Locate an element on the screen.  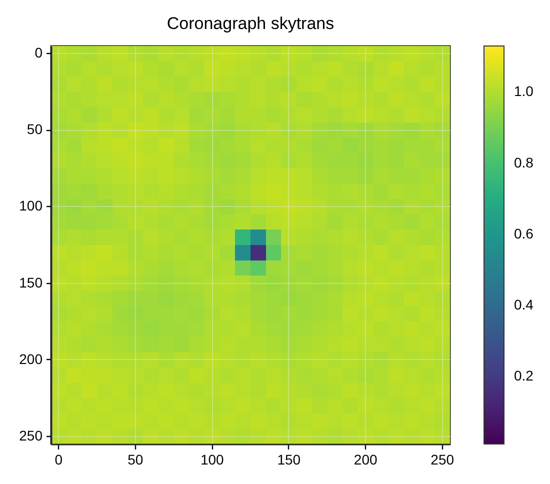
y-tick-label: 150 is located at coordinates (31, 282).